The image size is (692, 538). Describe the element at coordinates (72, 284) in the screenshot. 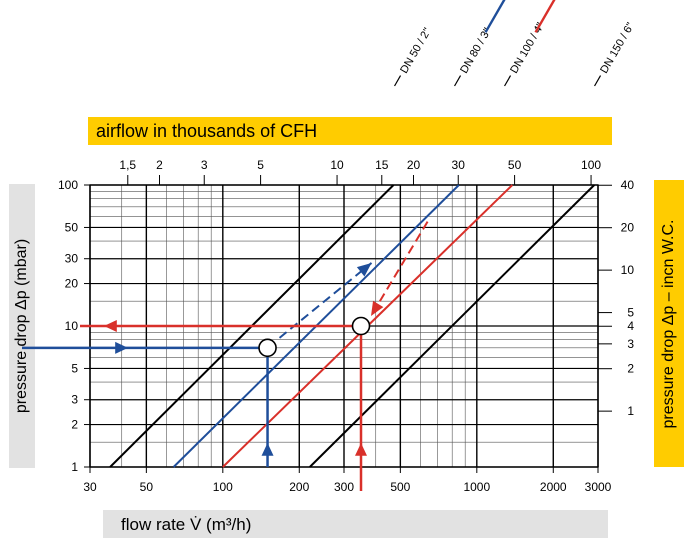

I see `y-tick-label: 20` at that location.